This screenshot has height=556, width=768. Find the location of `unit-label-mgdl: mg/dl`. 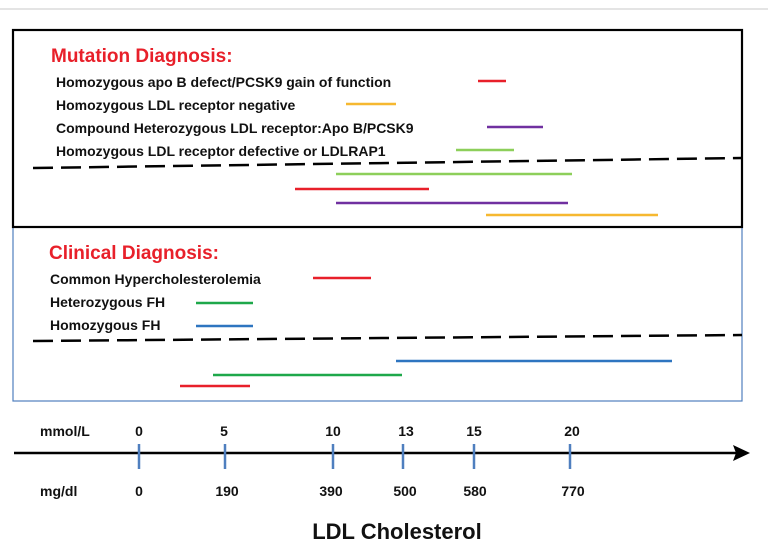

unit-label-mgdl: mg/dl is located at coordinates (58, 491).